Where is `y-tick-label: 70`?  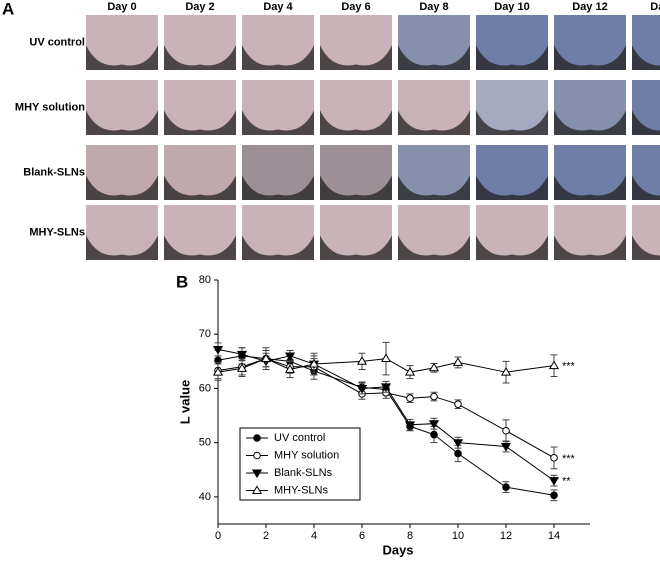
y-tick-label: 70 is located at coordinates (205, 334).